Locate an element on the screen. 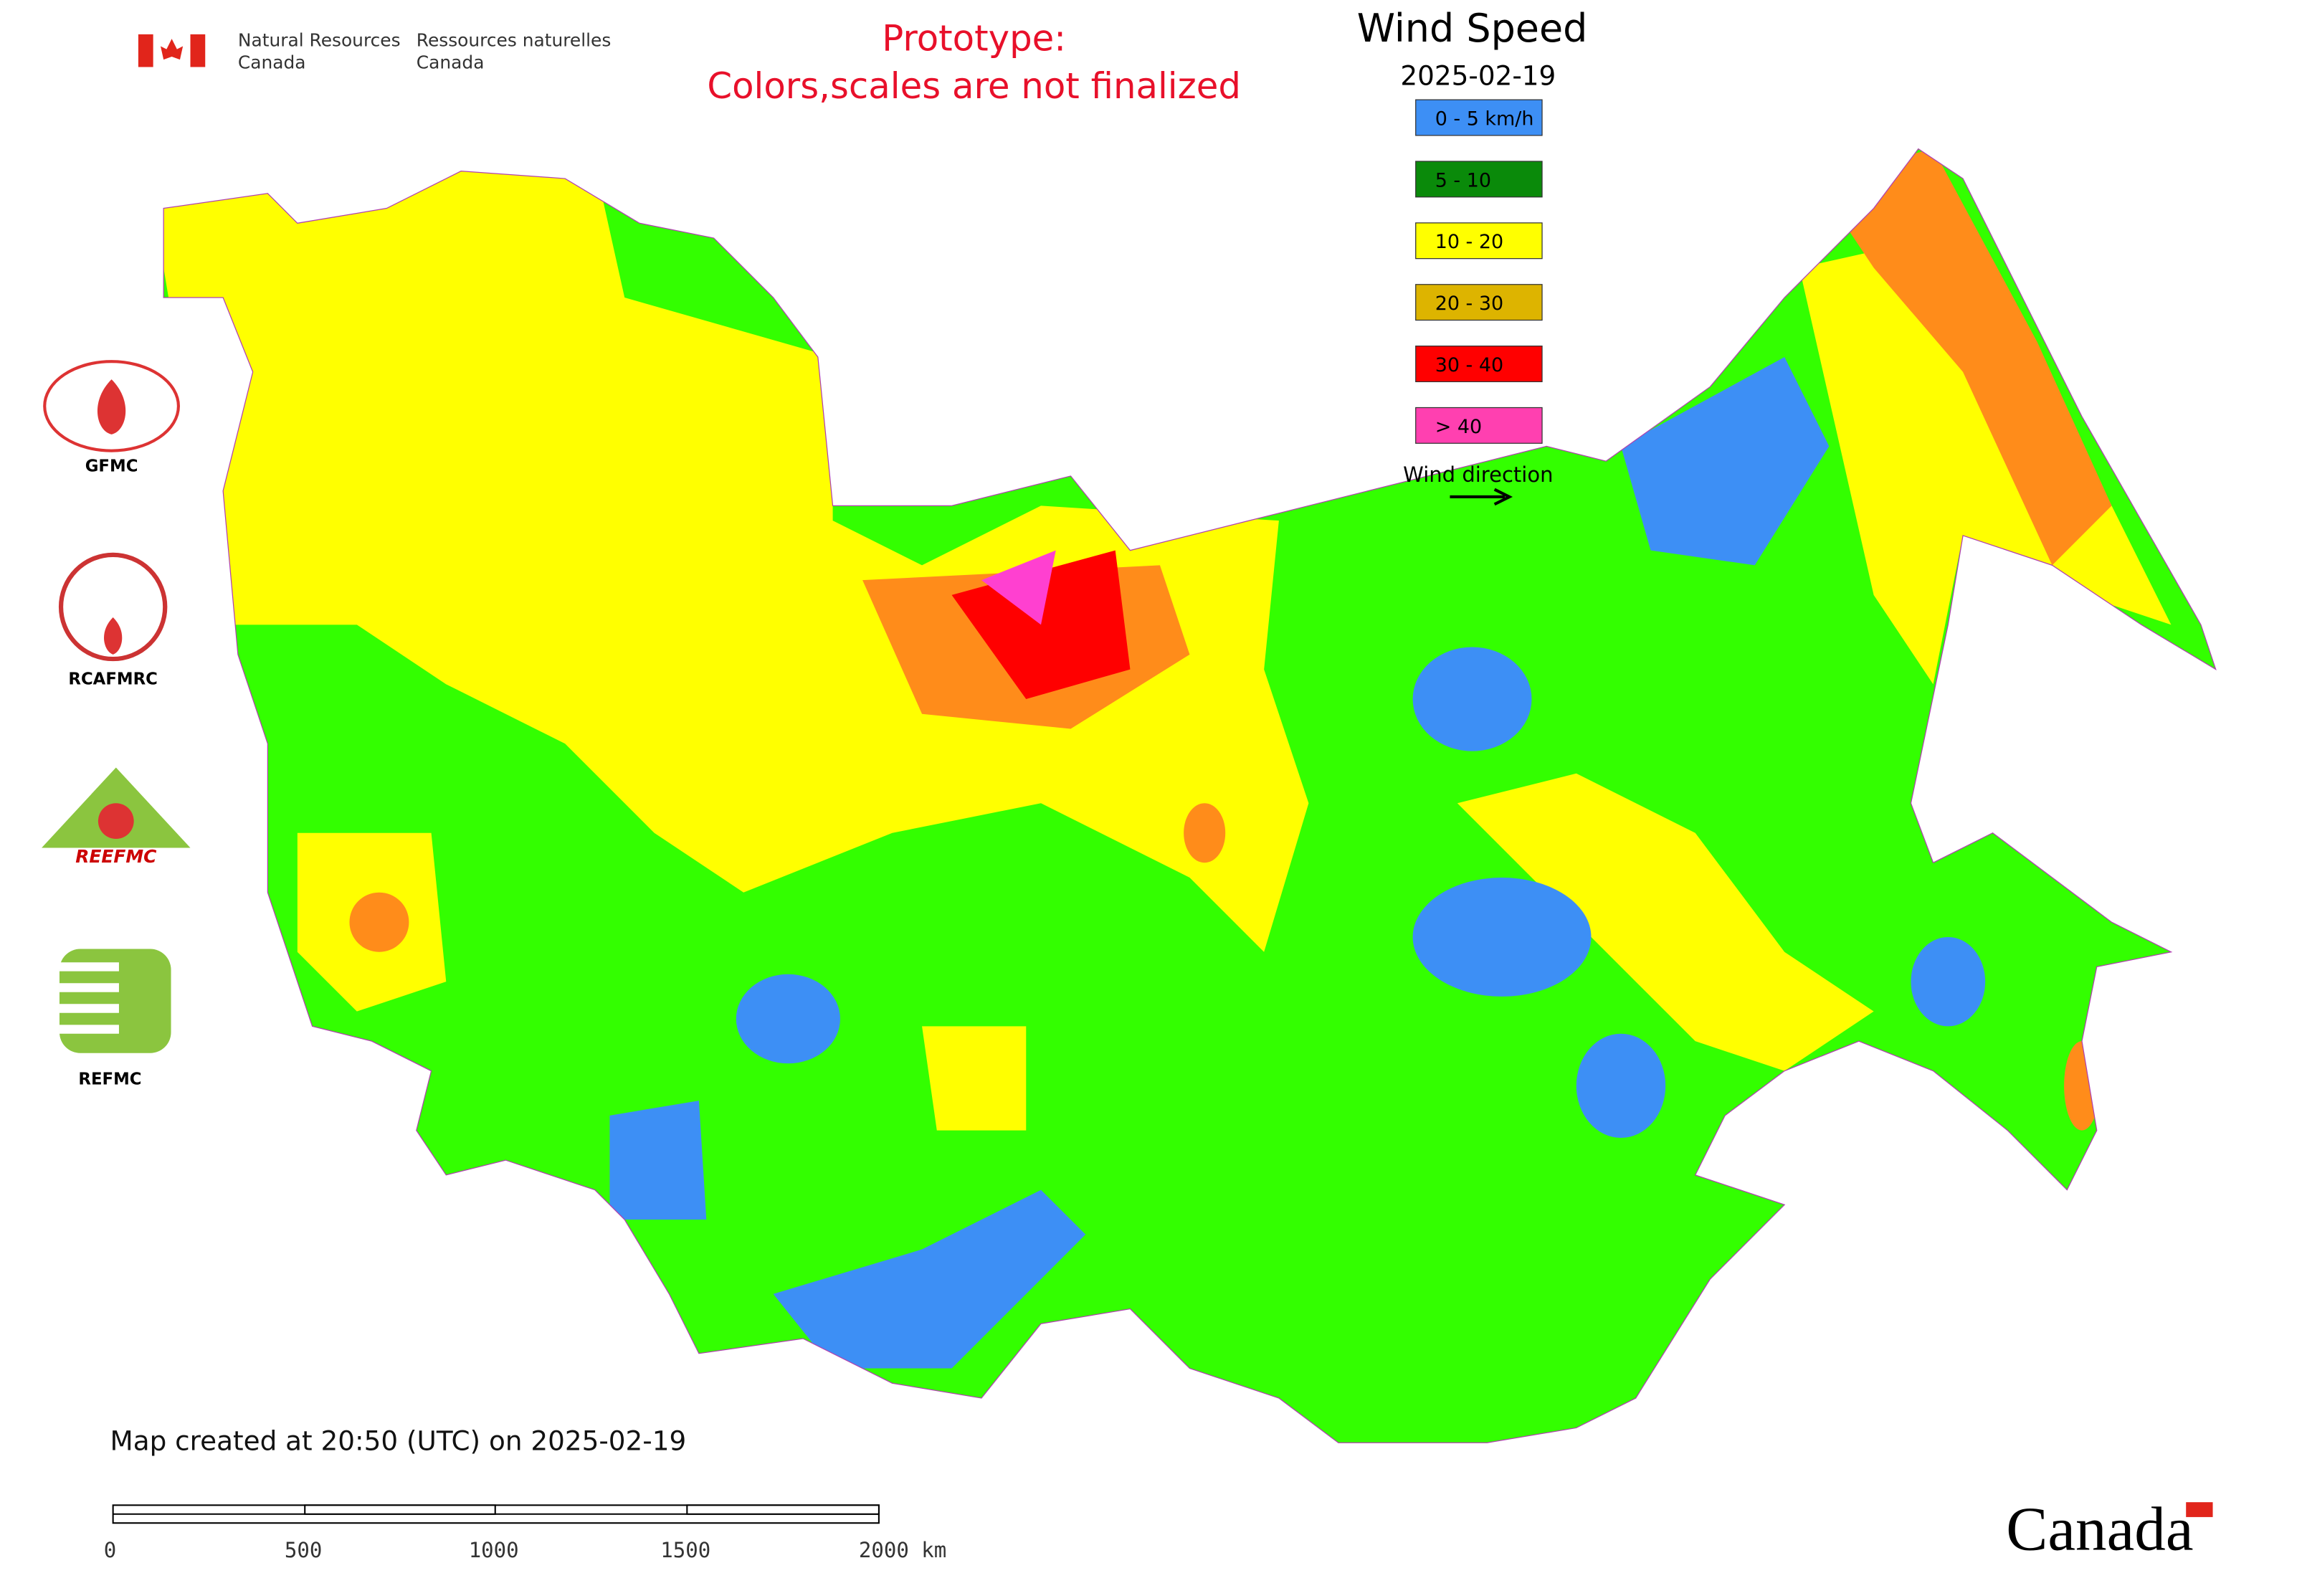  logo-label: GFMC is located at coordinates (112, 466).